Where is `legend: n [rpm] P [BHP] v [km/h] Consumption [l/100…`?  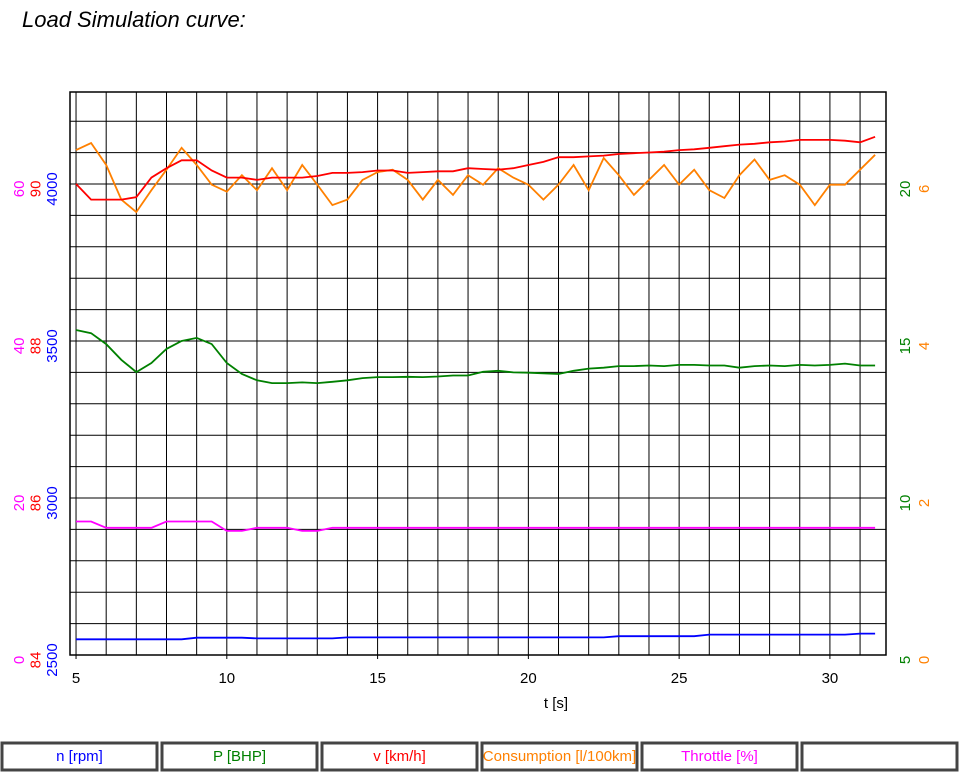 legend: n [rpm] P [BHP] v [km/h] Consumption [l/100… is located at coordinates (479, 756).